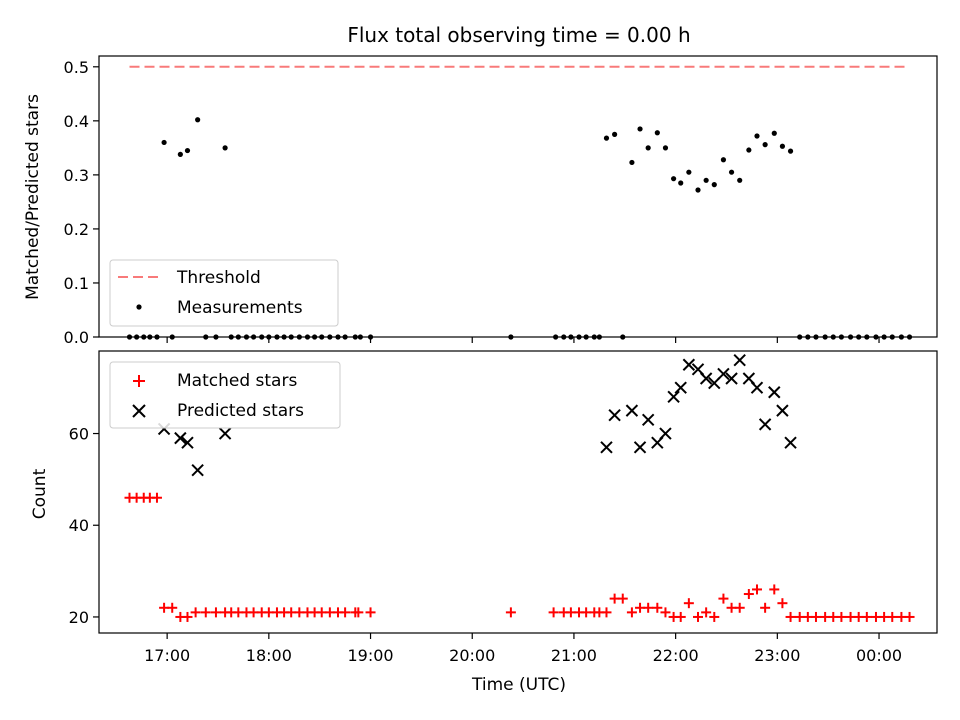 The width and height of the screenshot is (960, 720). What do you see at coordinates (76, 229) in the screenshot?
I see `y-tick-label: 0.2` at bounding box center [76, 229].